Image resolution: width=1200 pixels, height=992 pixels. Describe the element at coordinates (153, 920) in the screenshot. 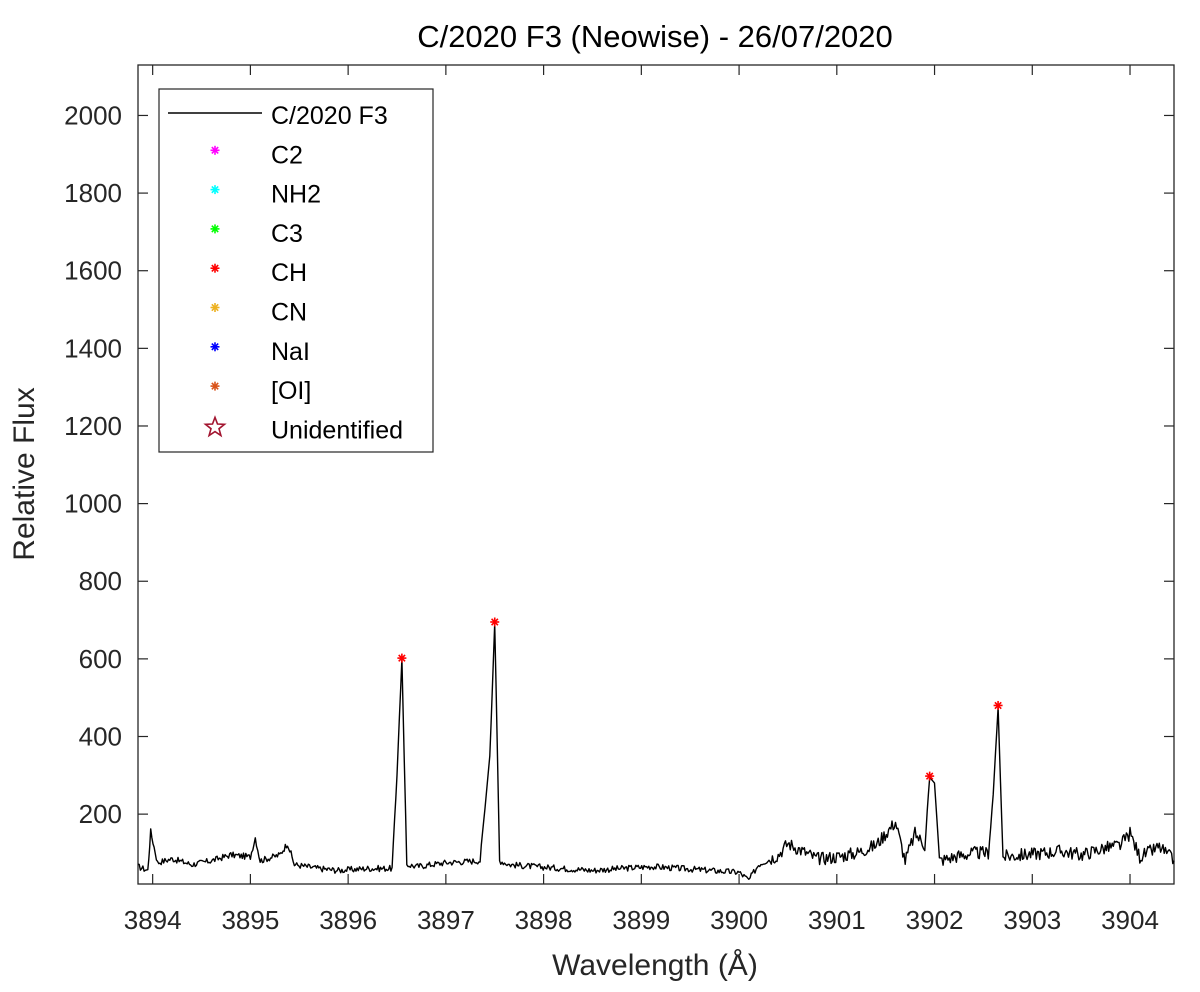

I see `x-tick-label: 3894` at that location.